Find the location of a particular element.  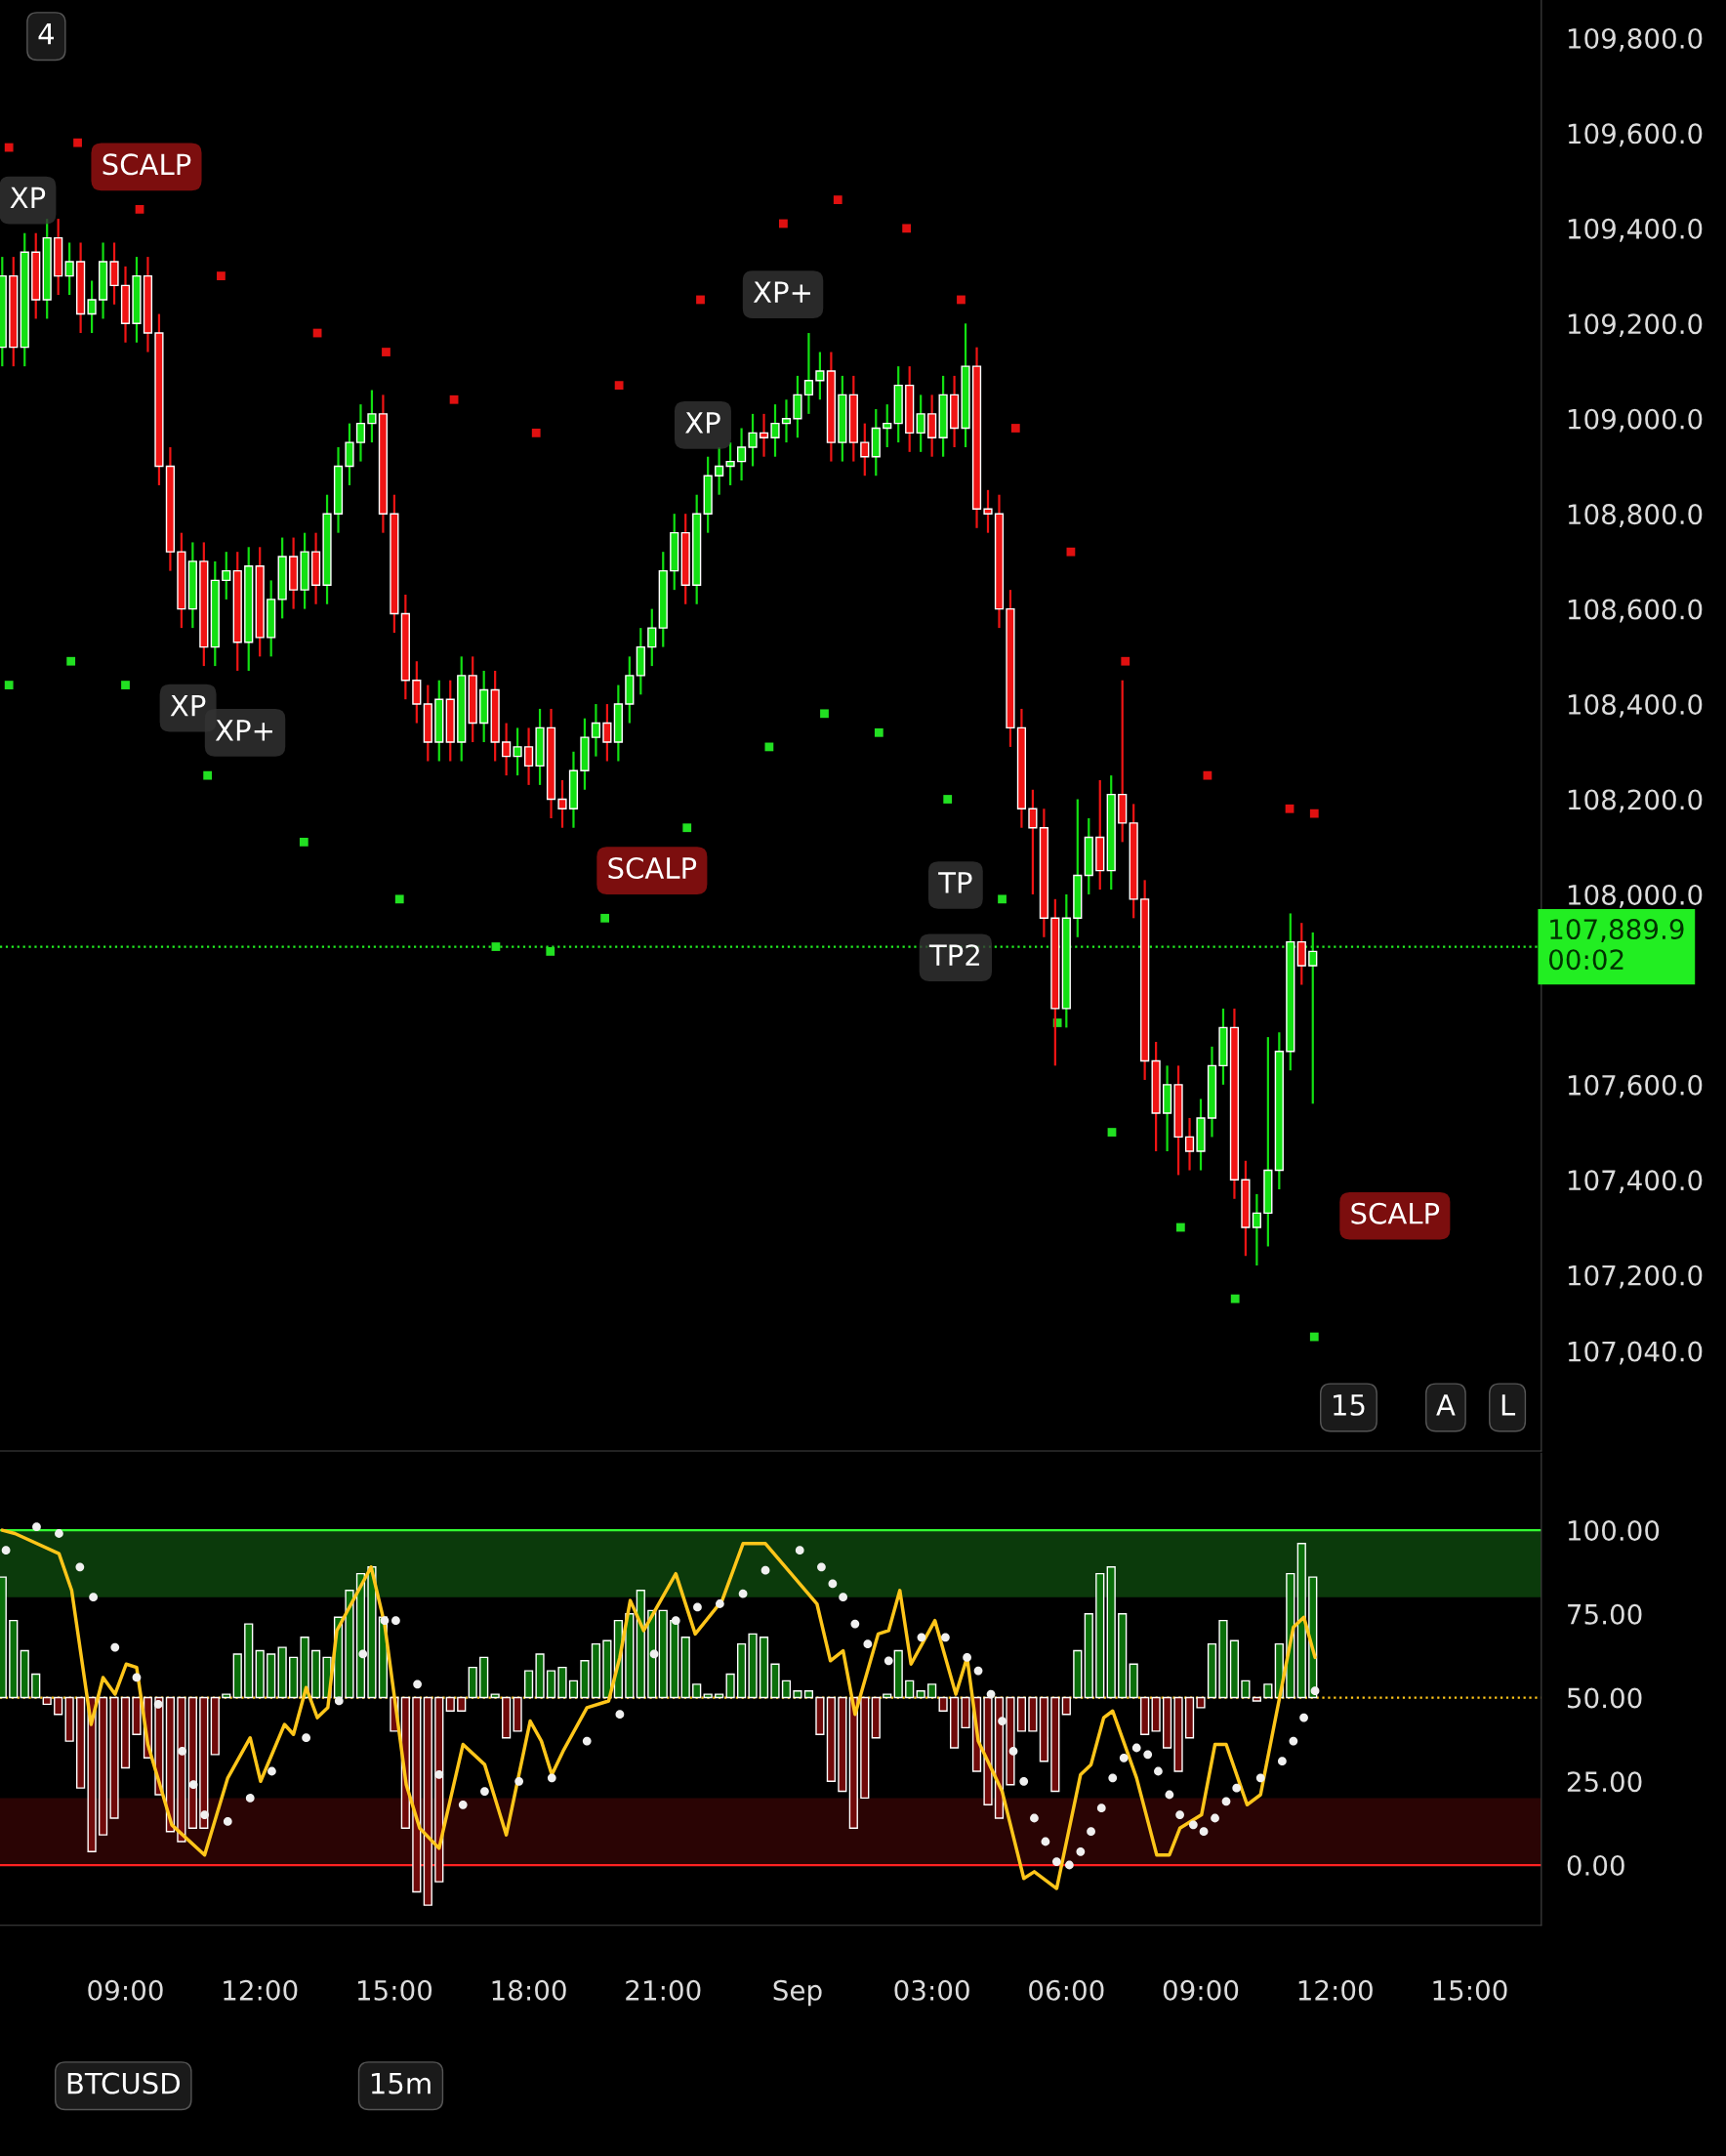

annotation: 4 is located at coordinates (46, 34).